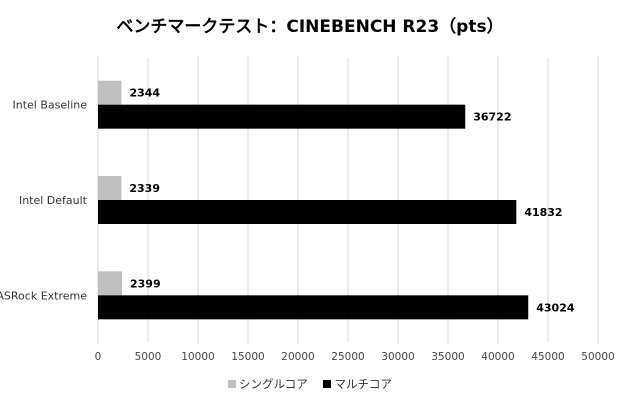  What do you see at coordinates (98, 357) in the screenshot?
I see `x-tick-label: 0` at bounding box center [98, 357].